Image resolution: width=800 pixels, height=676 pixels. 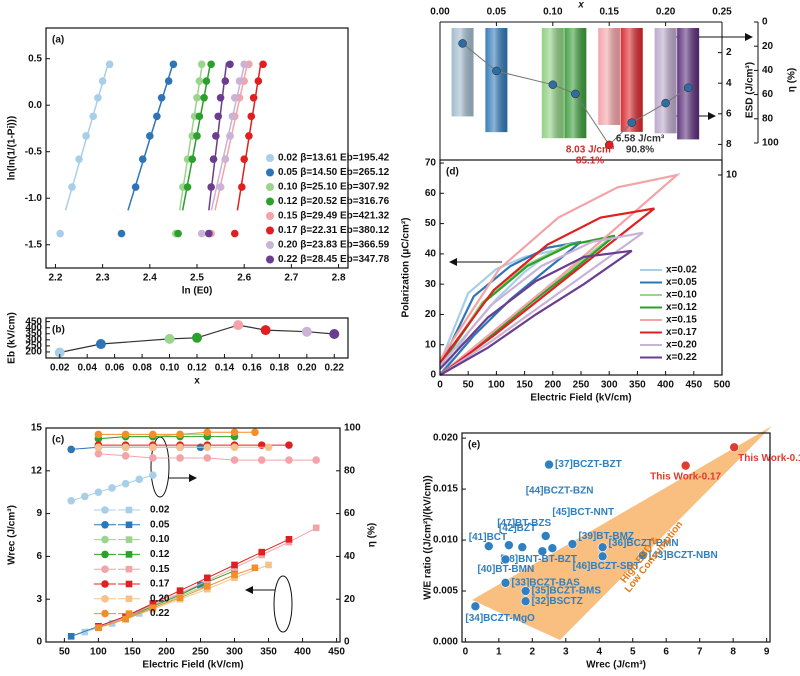 I want to click on x-tick-label: 0.18, so click(x=280, y=368).